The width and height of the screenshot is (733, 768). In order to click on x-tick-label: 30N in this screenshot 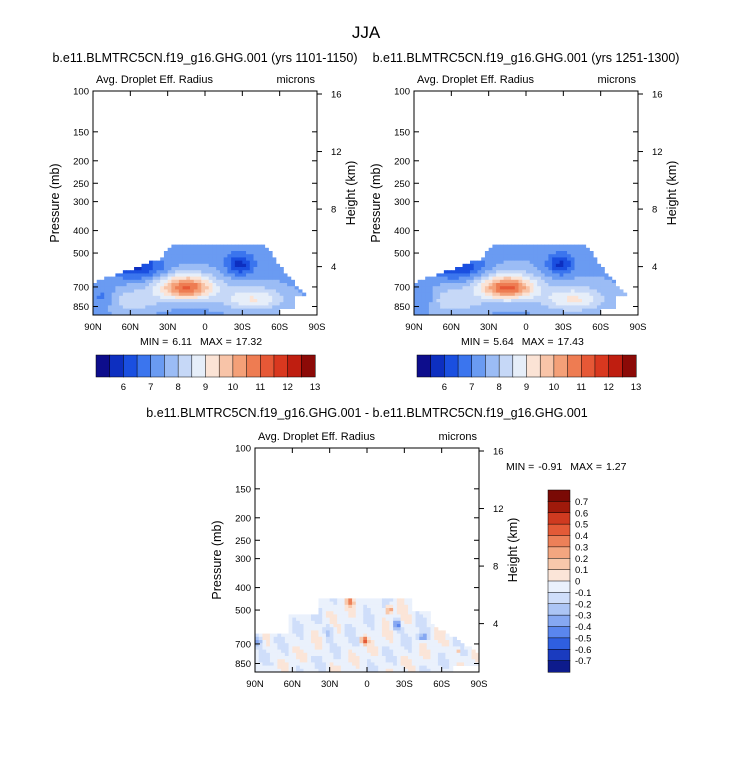, I will do `click(330, 684)`.